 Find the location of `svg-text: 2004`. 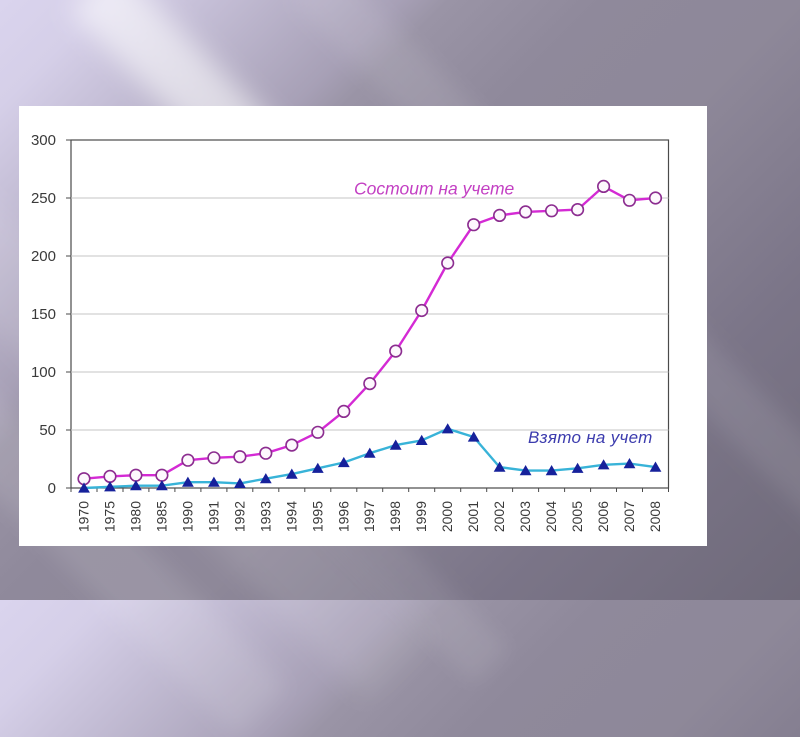

svg-text: 2004 is located at coordinates (551, 516).